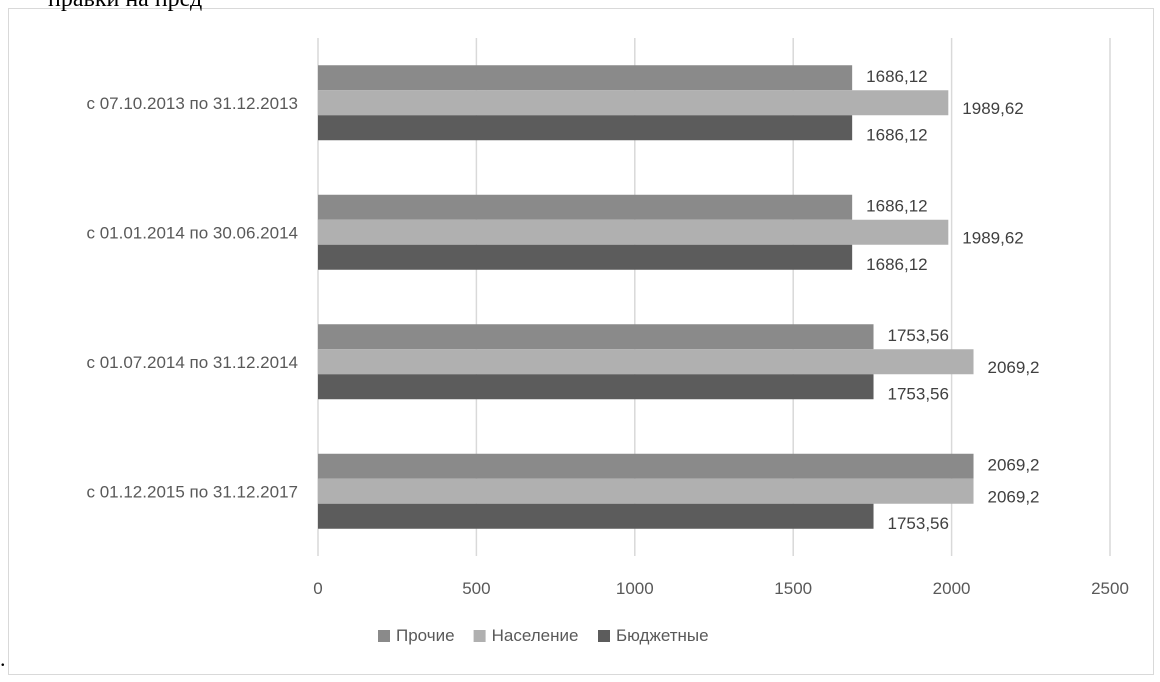 The width and height of the screenshot is (1160, 682). What do you see at coordinates (635, 588) in the screenshot?
I see `x-tick-label: 1000` at bounding box center [635, 588].